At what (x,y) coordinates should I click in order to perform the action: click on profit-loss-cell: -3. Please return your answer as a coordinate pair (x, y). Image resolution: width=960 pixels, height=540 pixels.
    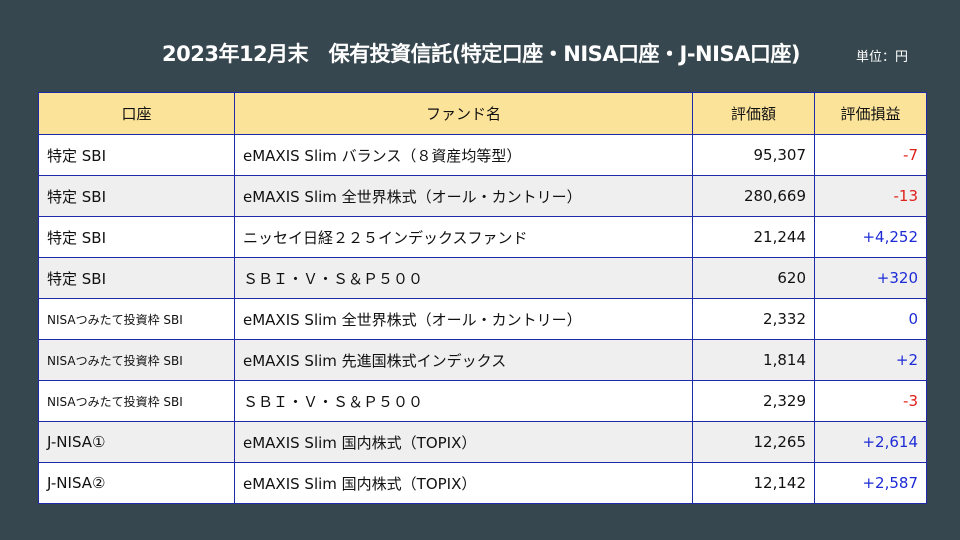
    Looking at the image, I should click on (870, 401).